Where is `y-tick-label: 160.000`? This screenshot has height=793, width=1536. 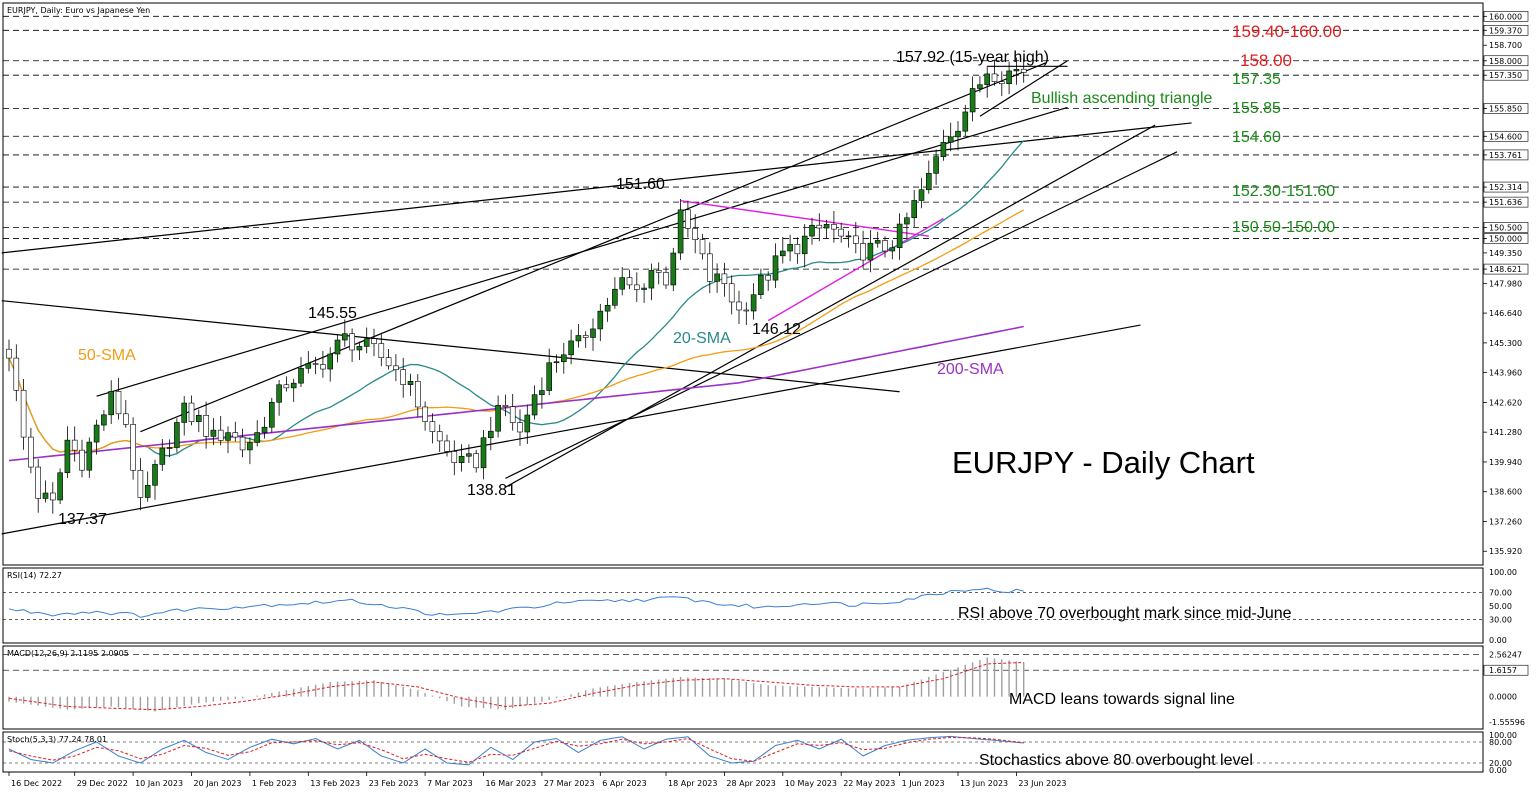 y-tick-label: 160.000 is located at coordinates (1505, 16).